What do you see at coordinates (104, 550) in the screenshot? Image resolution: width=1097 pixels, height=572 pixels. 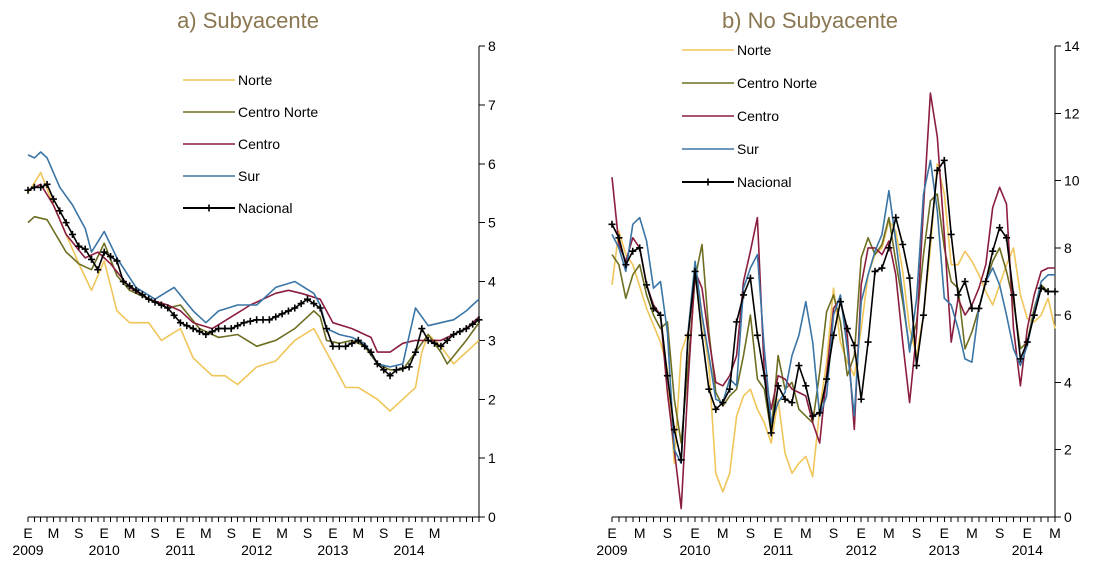 I see `x-year-label: 2010` at bounding box center [104, 550].